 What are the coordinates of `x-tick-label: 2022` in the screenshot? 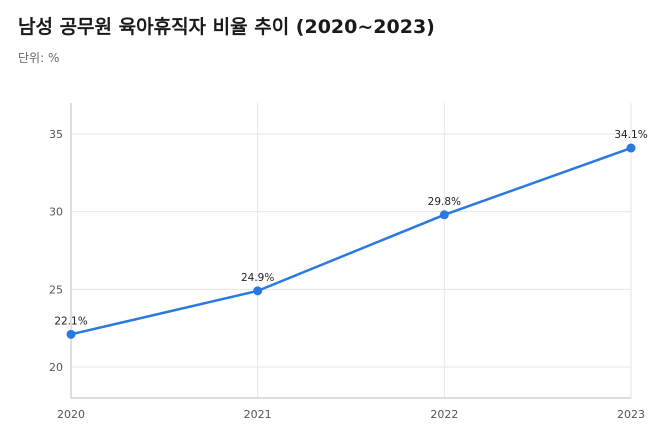 It's located at (444, 414).